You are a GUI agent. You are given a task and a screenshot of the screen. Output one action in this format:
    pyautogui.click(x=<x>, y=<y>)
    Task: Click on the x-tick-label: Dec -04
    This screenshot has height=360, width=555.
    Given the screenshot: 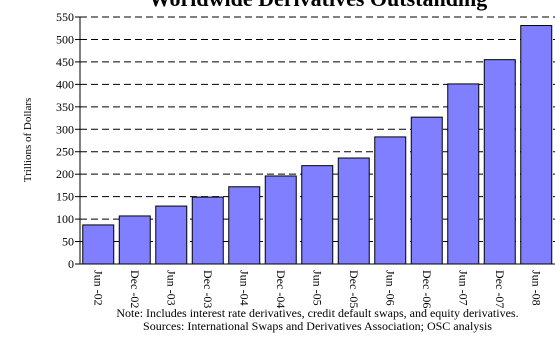 What is the action you would take?
    pyautogui.click(x=281, y=289)
    